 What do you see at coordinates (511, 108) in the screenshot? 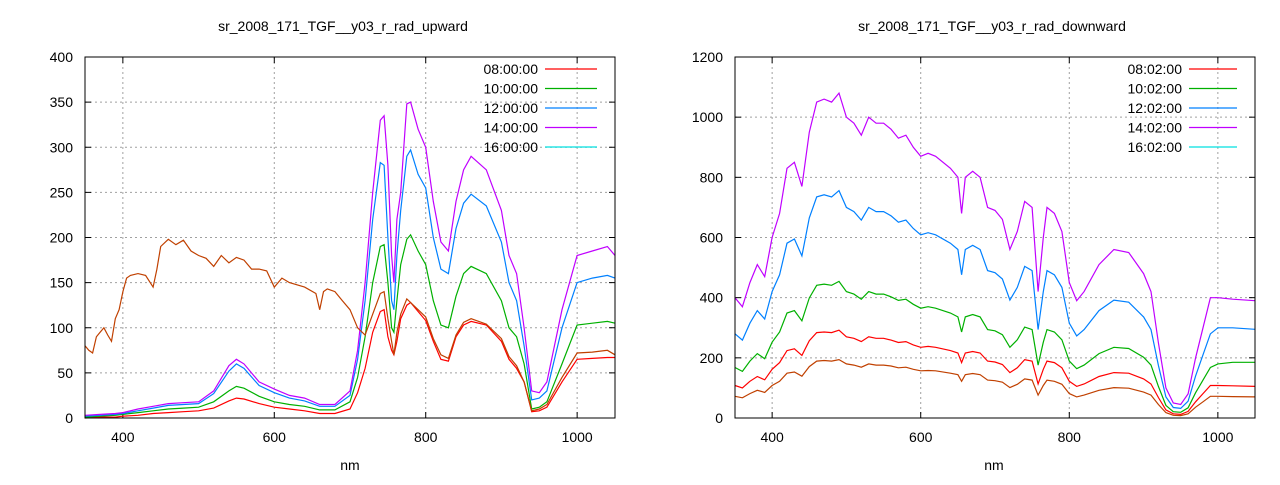
I see `legend-label: 12:00:00` at bounding box center [511, 108].